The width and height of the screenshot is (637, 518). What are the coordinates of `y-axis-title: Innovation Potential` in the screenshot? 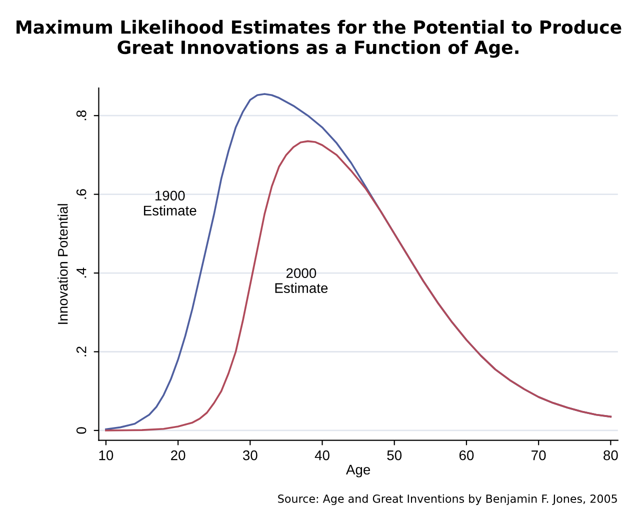 It's located at (63, 264).